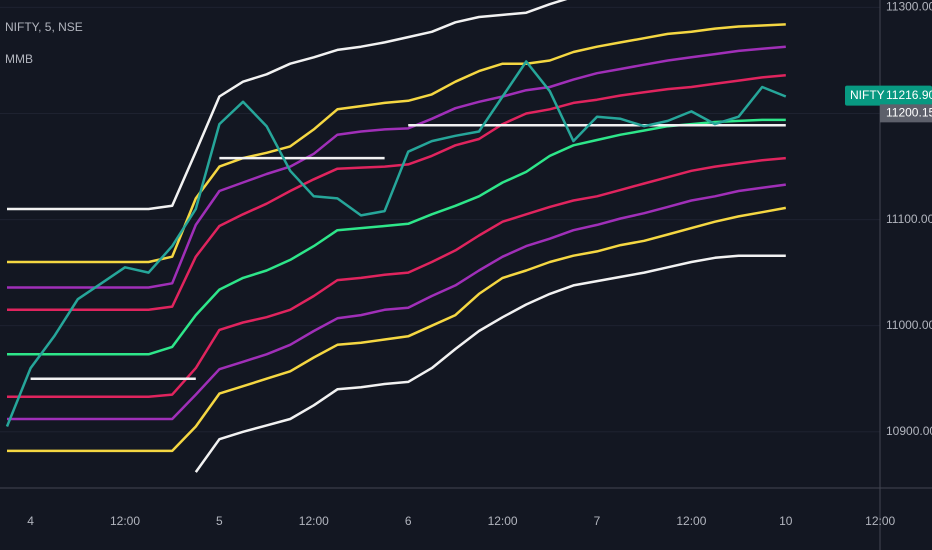 Image resolution: width=932 pixels, height=550 pixels. I want to click on marker-price-box, so click(906, 113).